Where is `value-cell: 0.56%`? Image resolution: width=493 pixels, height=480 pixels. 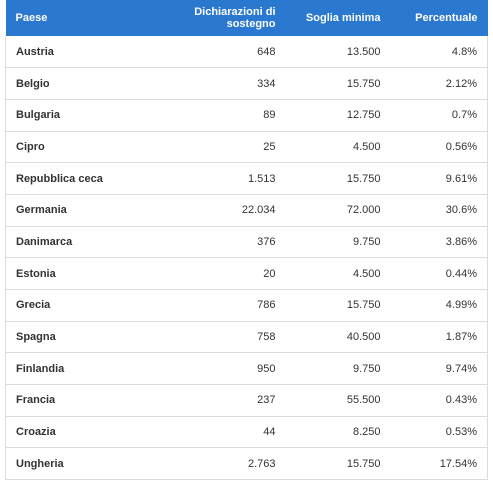 value-cell: 0.56% is located at coordinates (439, 147).